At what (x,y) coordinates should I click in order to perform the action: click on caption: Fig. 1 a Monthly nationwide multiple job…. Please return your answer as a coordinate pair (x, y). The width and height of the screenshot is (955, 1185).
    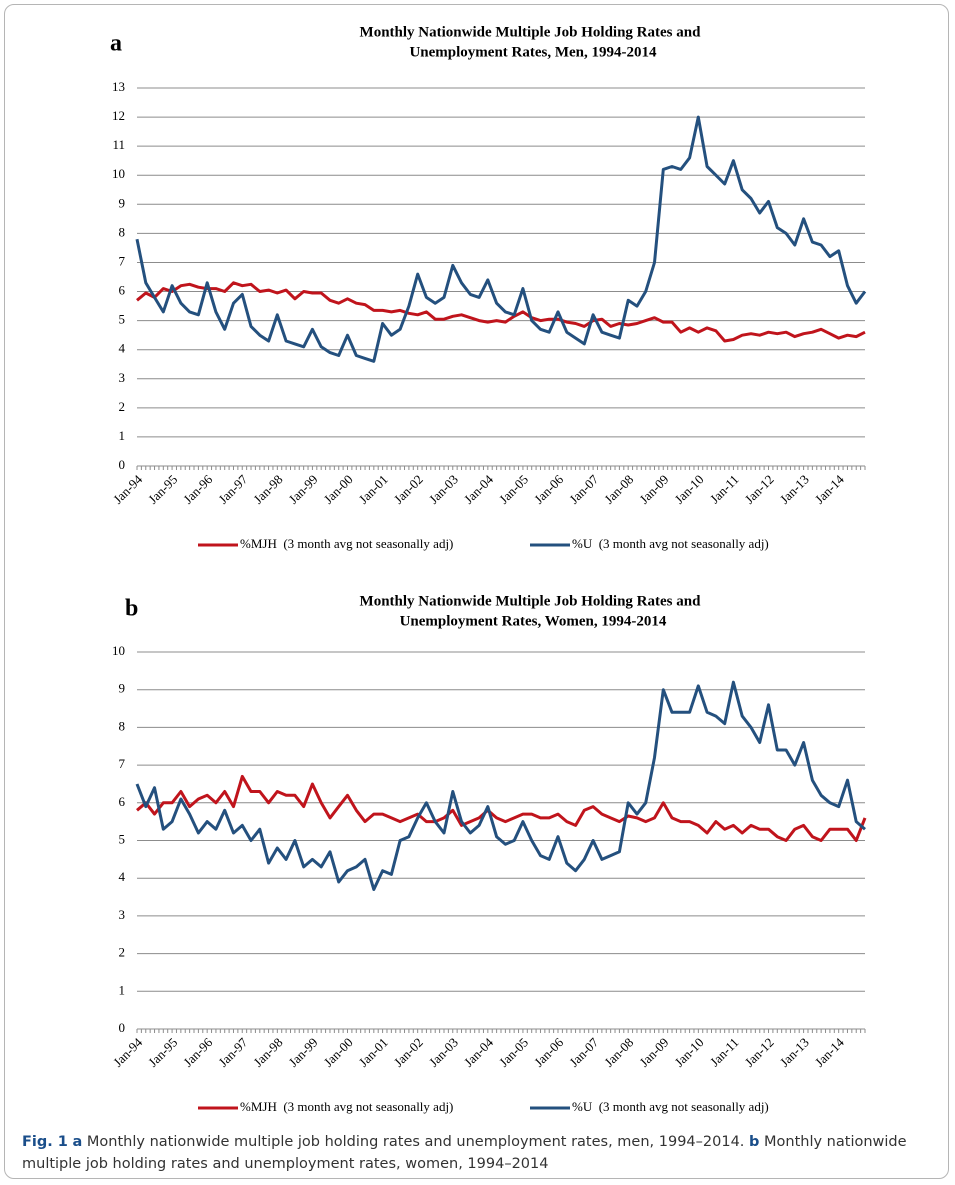
    Looking at the image, I should click on (479, 1153).